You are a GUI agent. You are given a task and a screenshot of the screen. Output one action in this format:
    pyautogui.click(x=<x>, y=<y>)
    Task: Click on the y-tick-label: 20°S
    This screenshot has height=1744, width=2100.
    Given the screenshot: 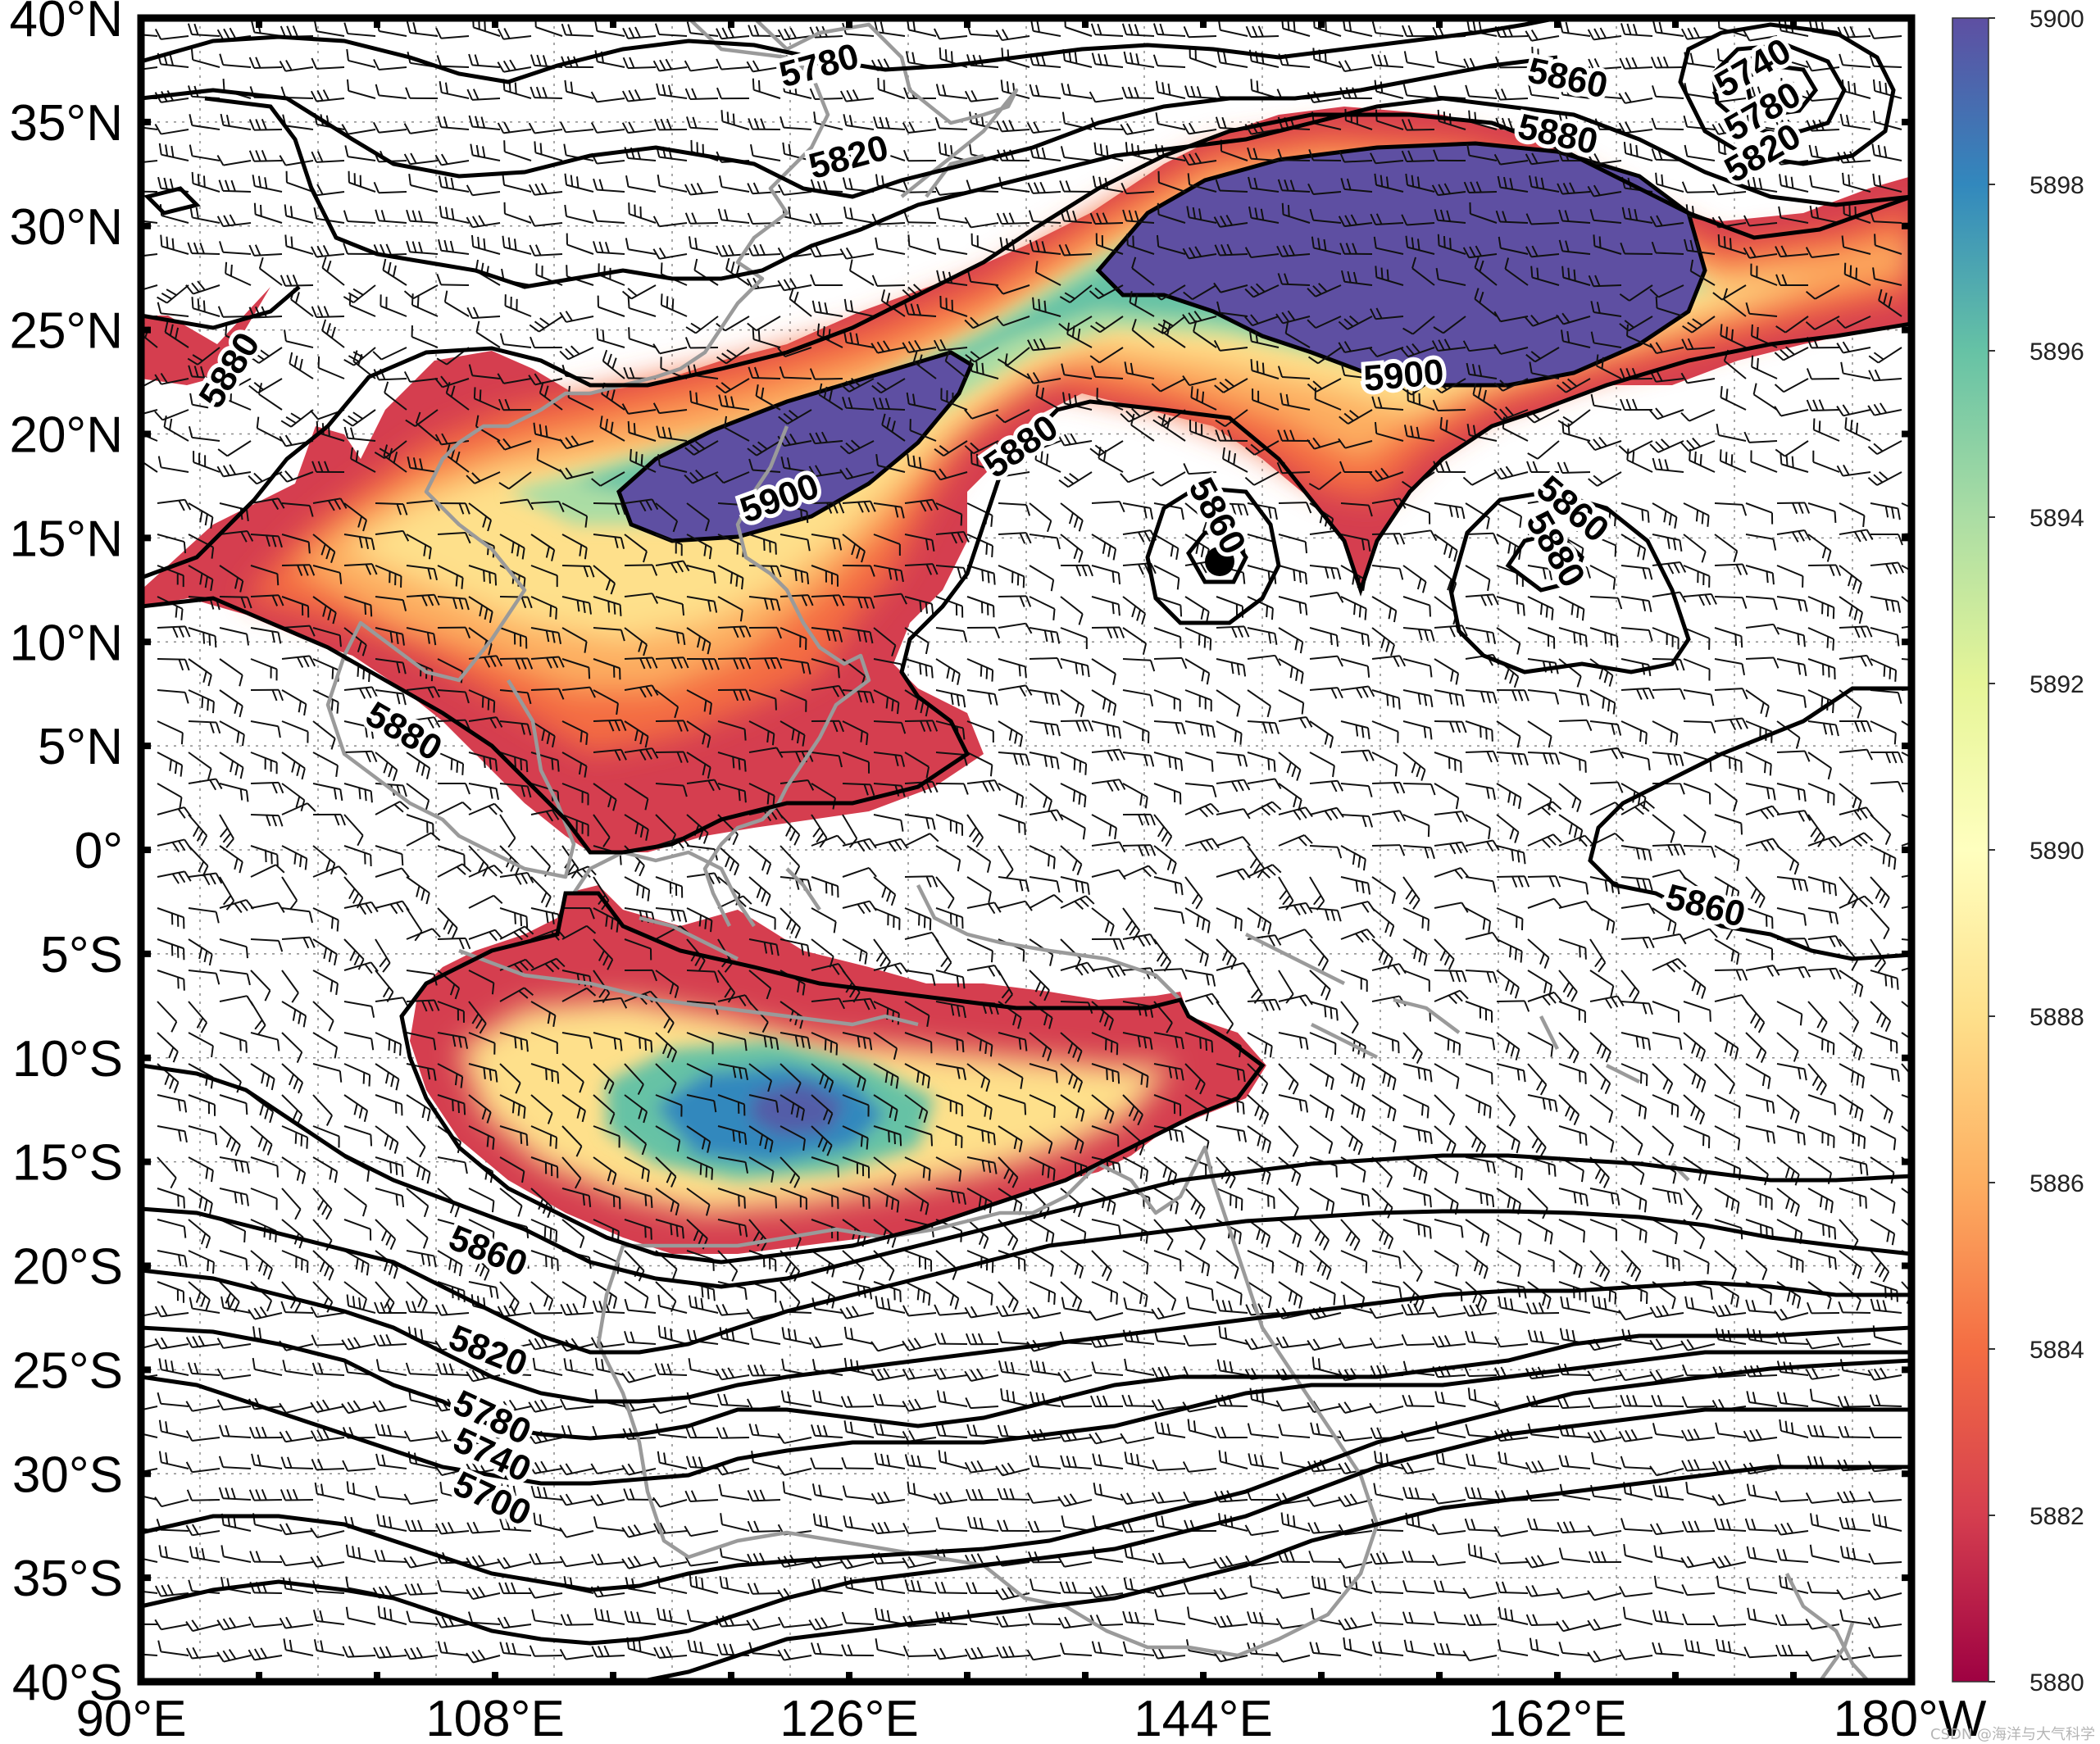 What is the action you would take?
    pyautogui.click(x=67, y=1267)
    